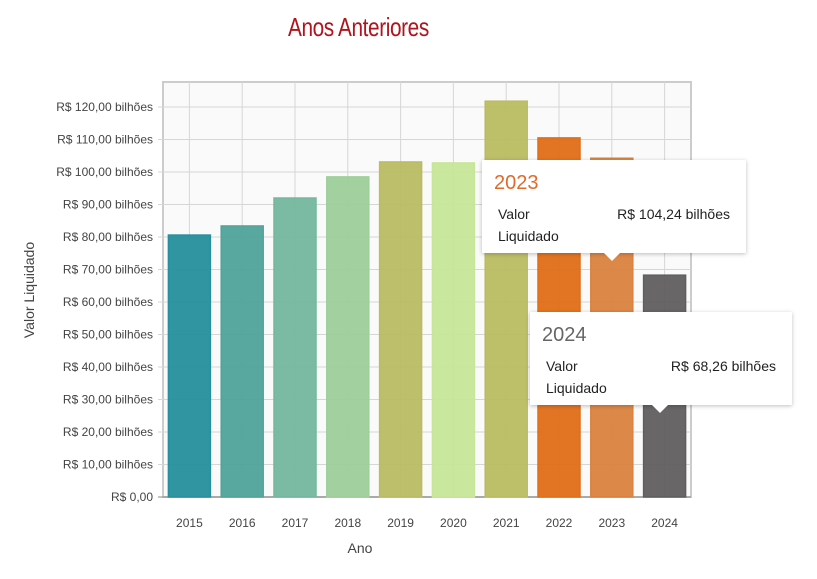  Describe the element at coordinates (104, 172) in the screenshot. I see `y-tick-label: R$ 100,00 bilhões` at that location.